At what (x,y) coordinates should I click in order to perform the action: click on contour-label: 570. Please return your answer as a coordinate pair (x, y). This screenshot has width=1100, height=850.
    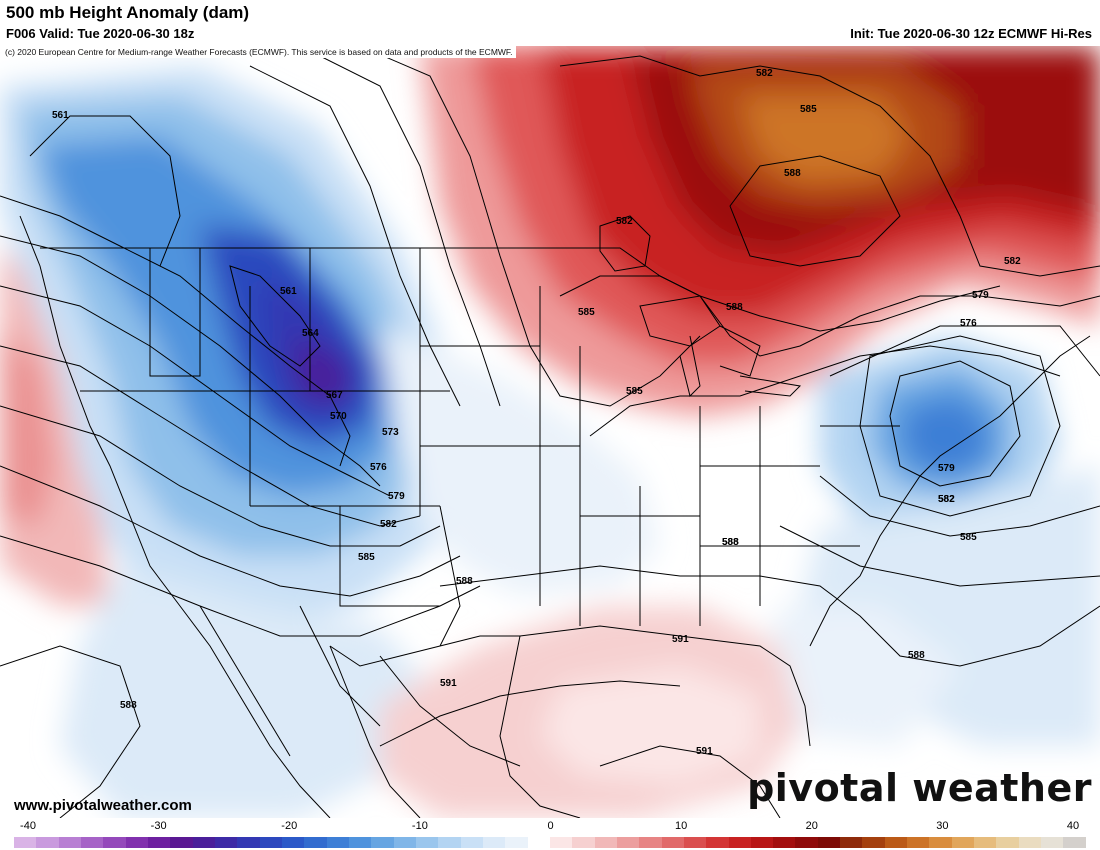
    Looking at the image, I should click on (338, 416).